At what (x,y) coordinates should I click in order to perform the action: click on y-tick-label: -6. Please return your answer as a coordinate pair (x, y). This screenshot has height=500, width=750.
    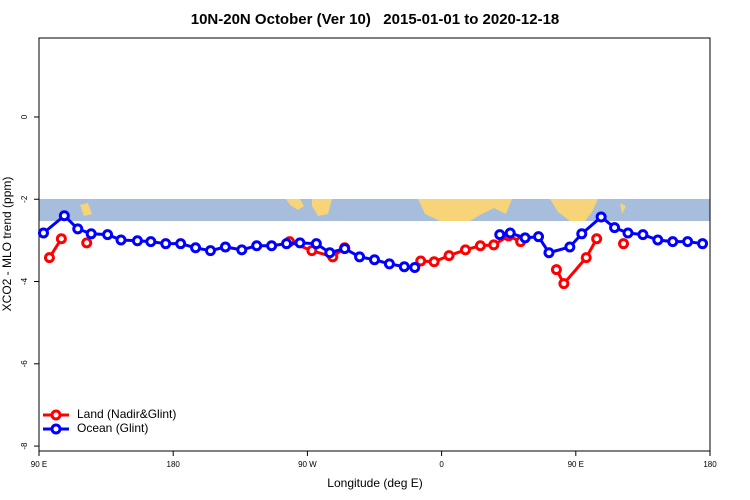
    Looking at the image, I should click on (24, 364).